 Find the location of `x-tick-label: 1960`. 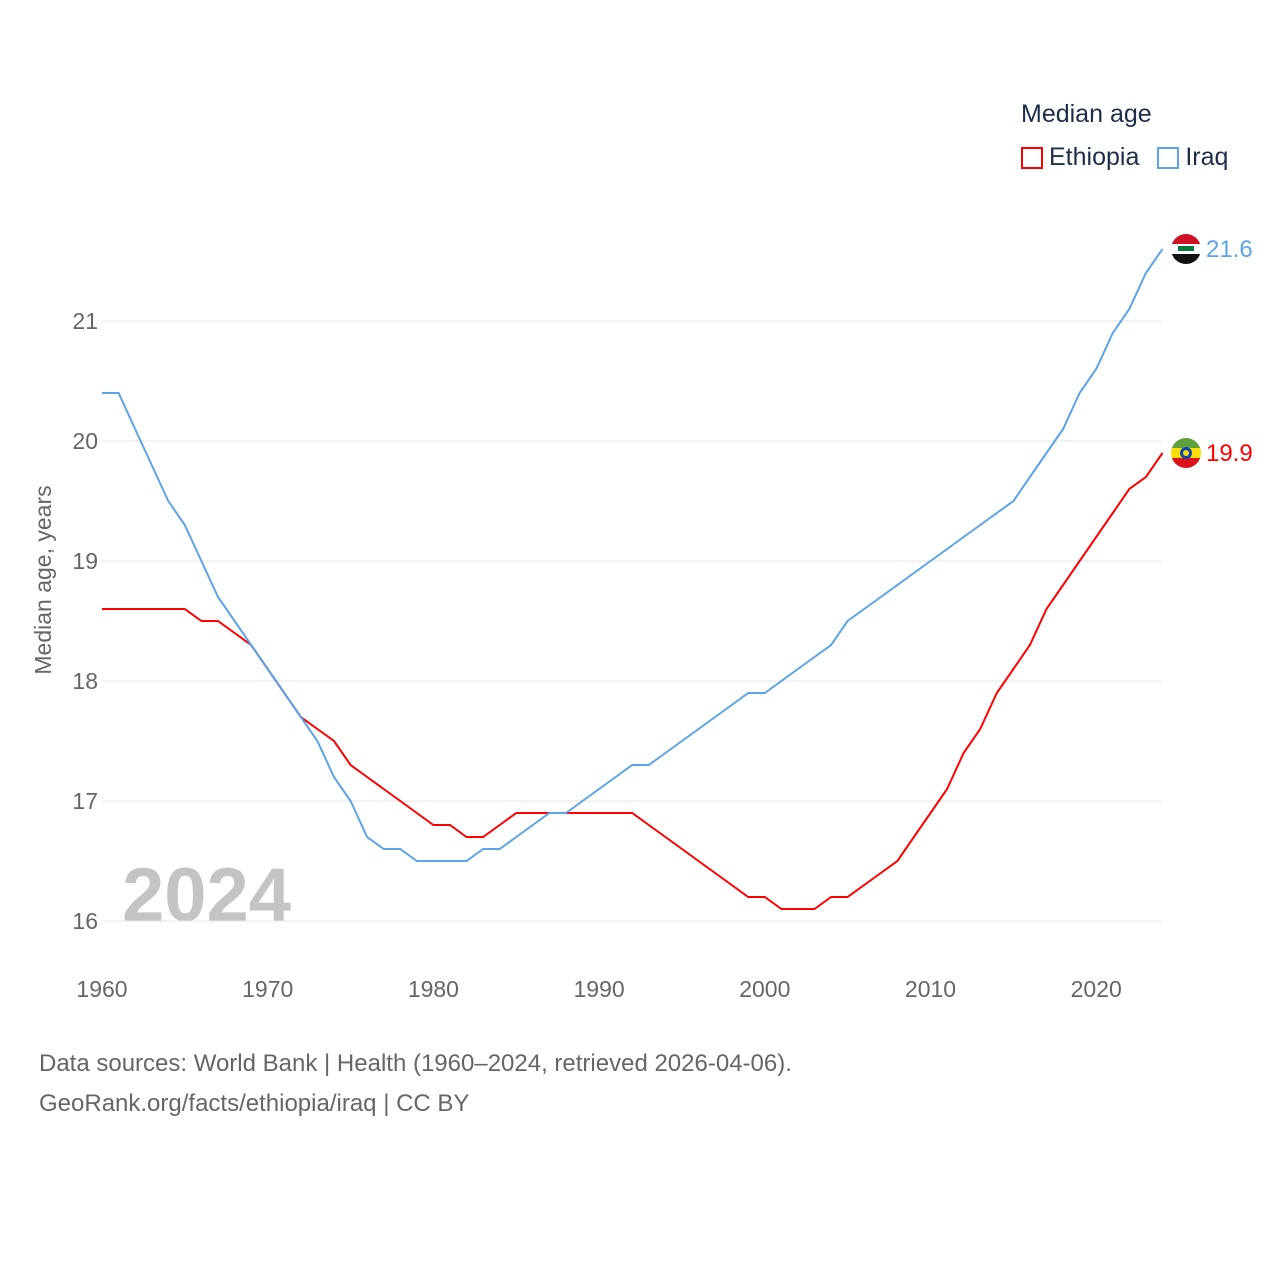

x-tick-label: 1960 is located at coordinates (101, 989).